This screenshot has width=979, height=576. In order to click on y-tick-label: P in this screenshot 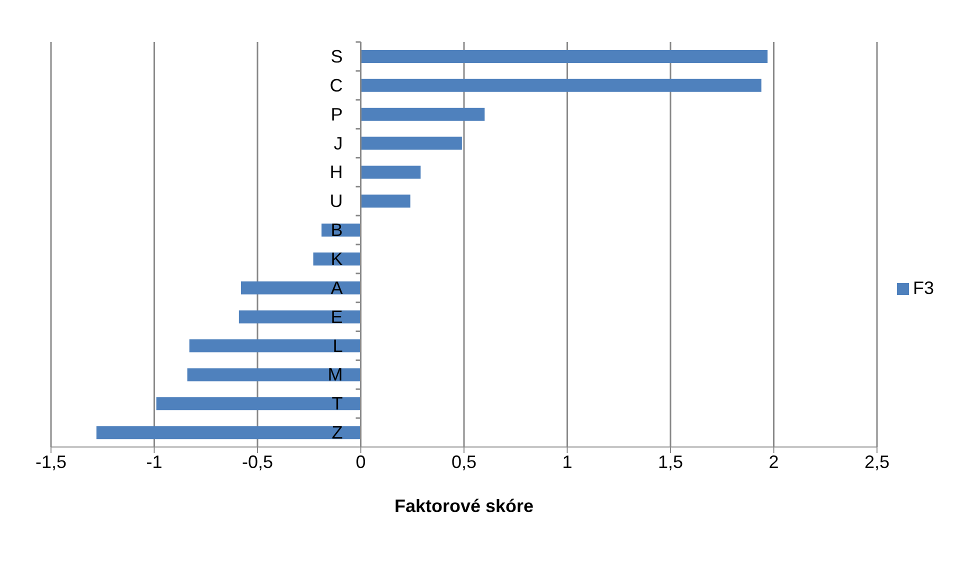, I will do `click(336, 114)`.